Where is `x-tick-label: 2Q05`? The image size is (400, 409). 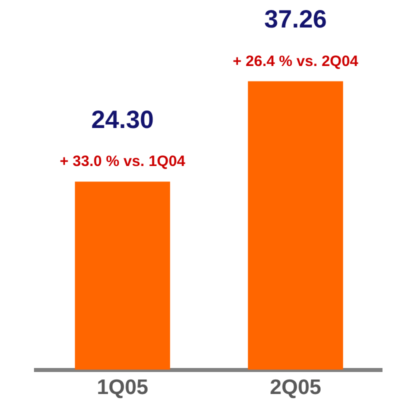
x-tick-label: 2Q05 is located at coordinates (296, 388).